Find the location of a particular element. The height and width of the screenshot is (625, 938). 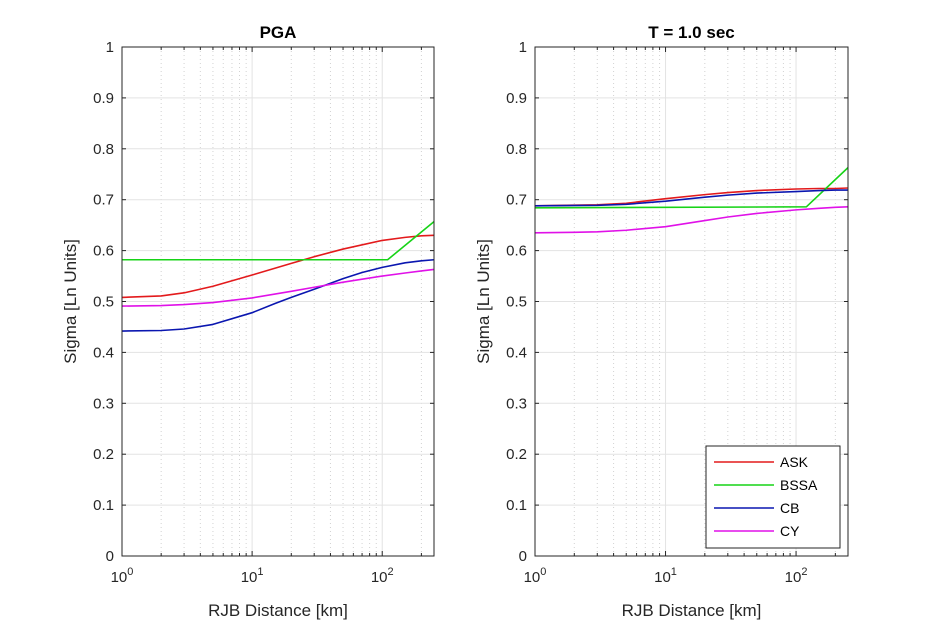

series-line-ask is located at coordinates (691, 197).